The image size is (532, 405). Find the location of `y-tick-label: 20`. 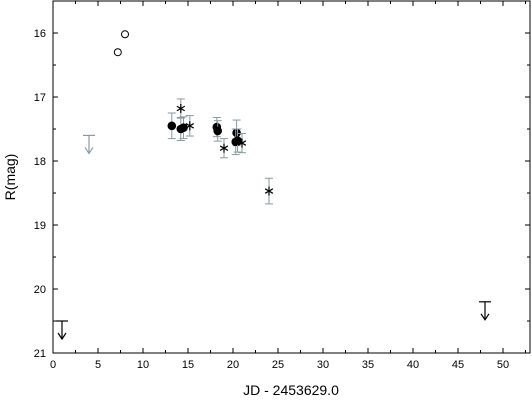

y-tick-label: 20 is located at coordinates (40, 290).